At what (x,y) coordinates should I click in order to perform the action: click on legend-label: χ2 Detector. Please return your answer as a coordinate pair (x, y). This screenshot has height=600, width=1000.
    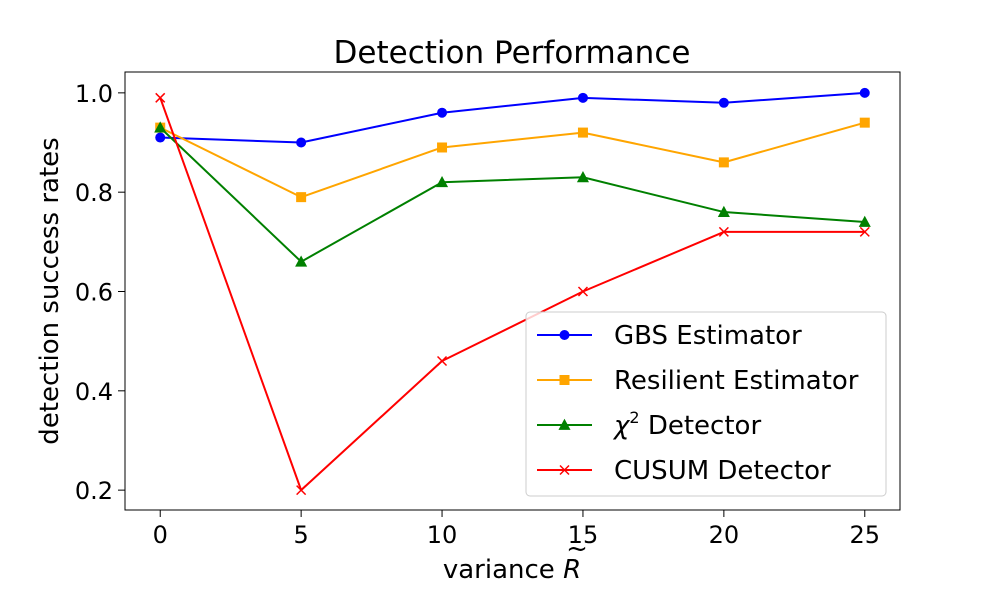
    Looking at the image, I should click on (686, 424).